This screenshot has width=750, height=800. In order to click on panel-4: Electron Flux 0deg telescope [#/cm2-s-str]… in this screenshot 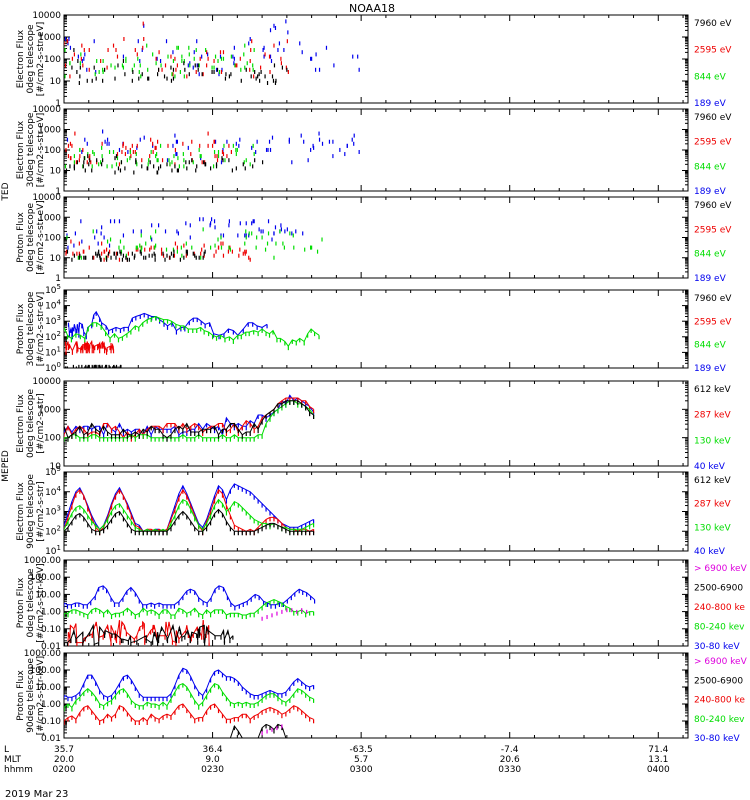, I will do `click(373, 426)`.